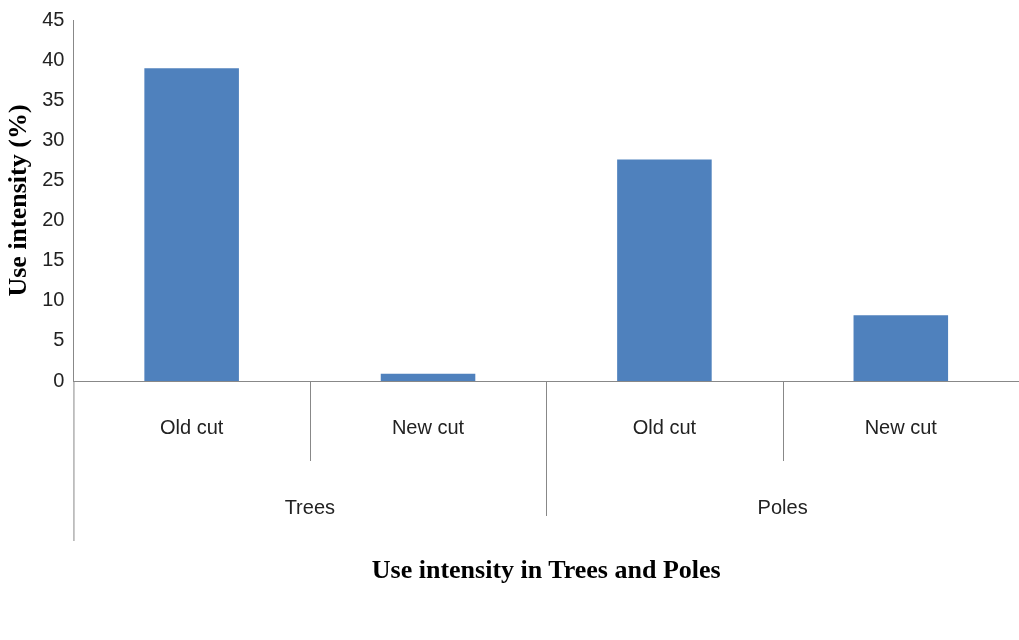  What do you see at coordinates (546, 569) in the screenshot?
I see `x-axis-title: Use intensity in Trees and Poles` at bounding box center [546, 569].